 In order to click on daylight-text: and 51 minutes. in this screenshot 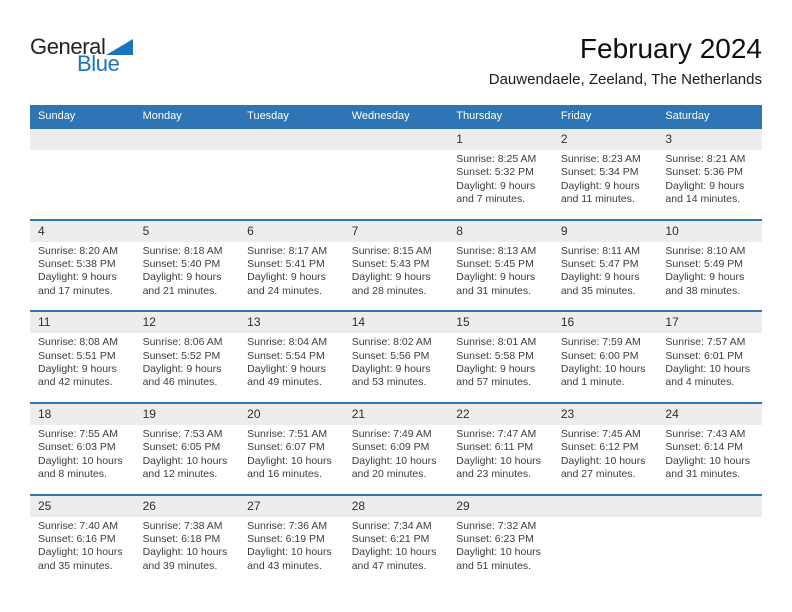, I will do `click(493, 565)`.